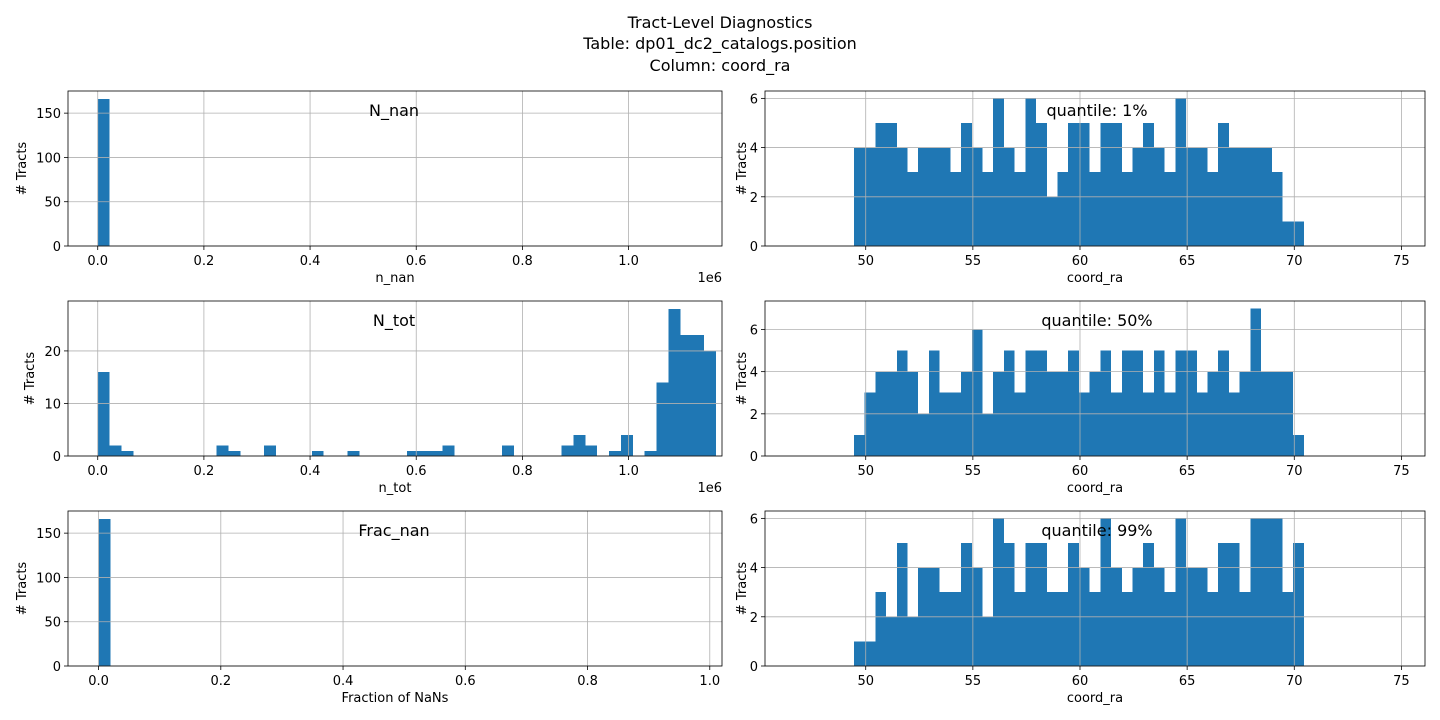 The image size is (1440, 720). What do you see at coordinates (1096, 110) in the screenshot?
I see `panel-title: quantile: 1%` at bounding box center [1096, 110].